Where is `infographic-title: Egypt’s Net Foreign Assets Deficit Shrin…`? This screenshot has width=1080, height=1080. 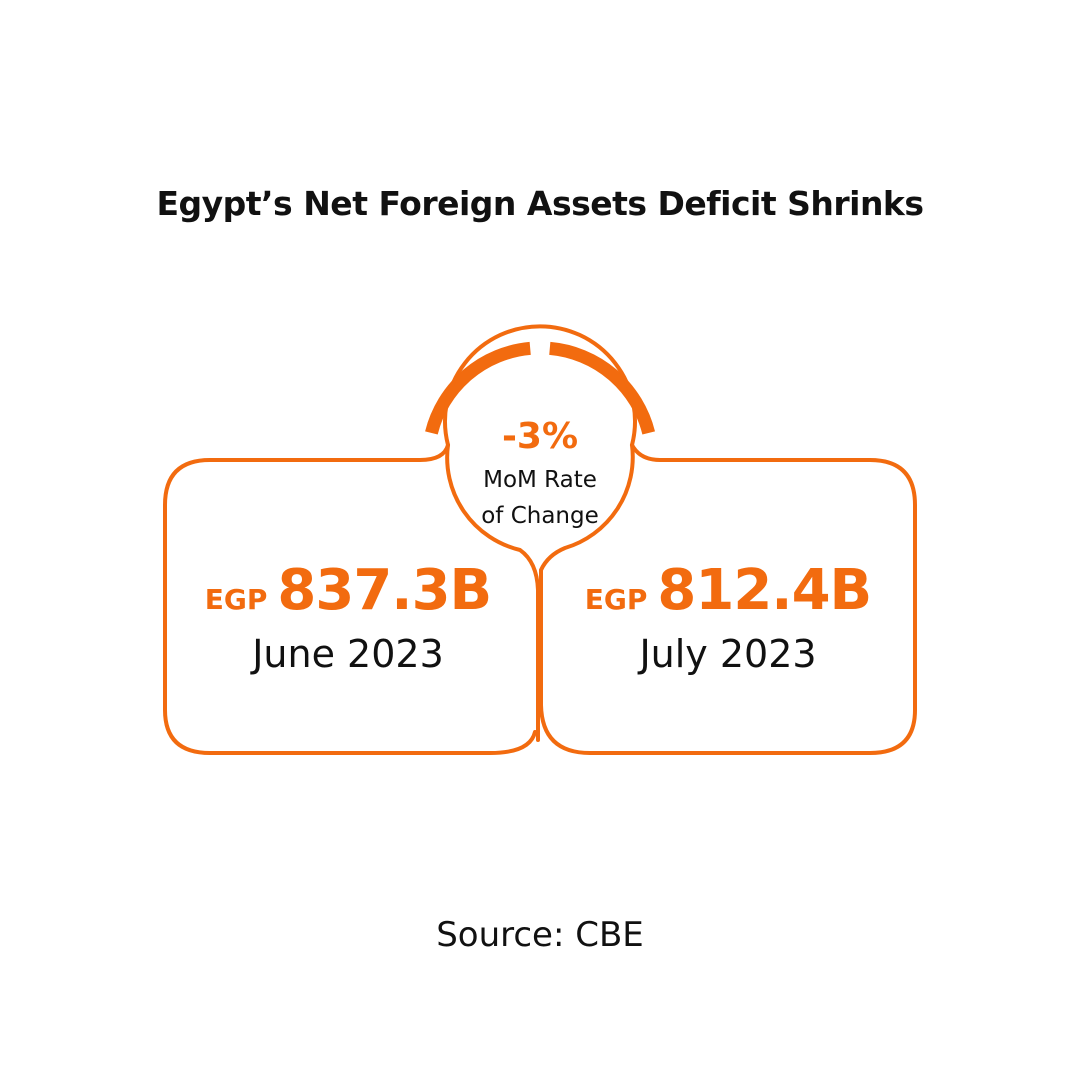
infographic-title: Egypt’s Net Foreign Assets Deficit Shrin… is located at coordinates (540, 203).